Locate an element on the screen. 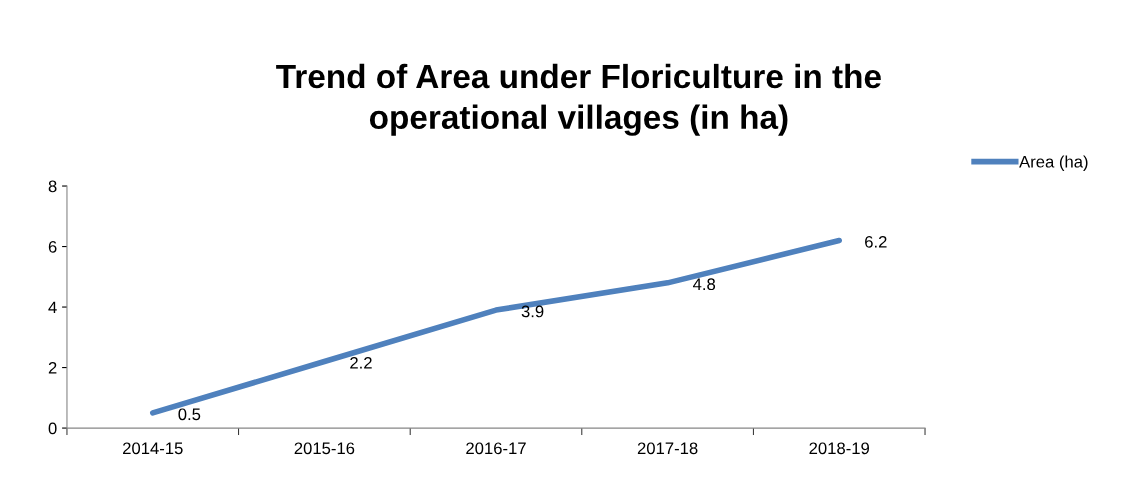  data-label: 3.9 is located at coordinates (532, 311).